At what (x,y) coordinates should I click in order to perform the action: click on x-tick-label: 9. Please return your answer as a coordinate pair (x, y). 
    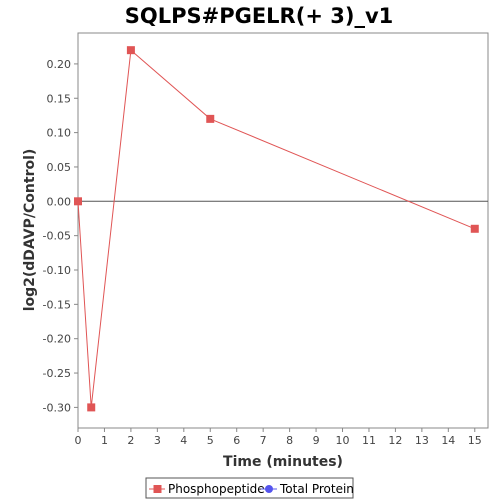
    Looking at the image, I should click on (316, 440).